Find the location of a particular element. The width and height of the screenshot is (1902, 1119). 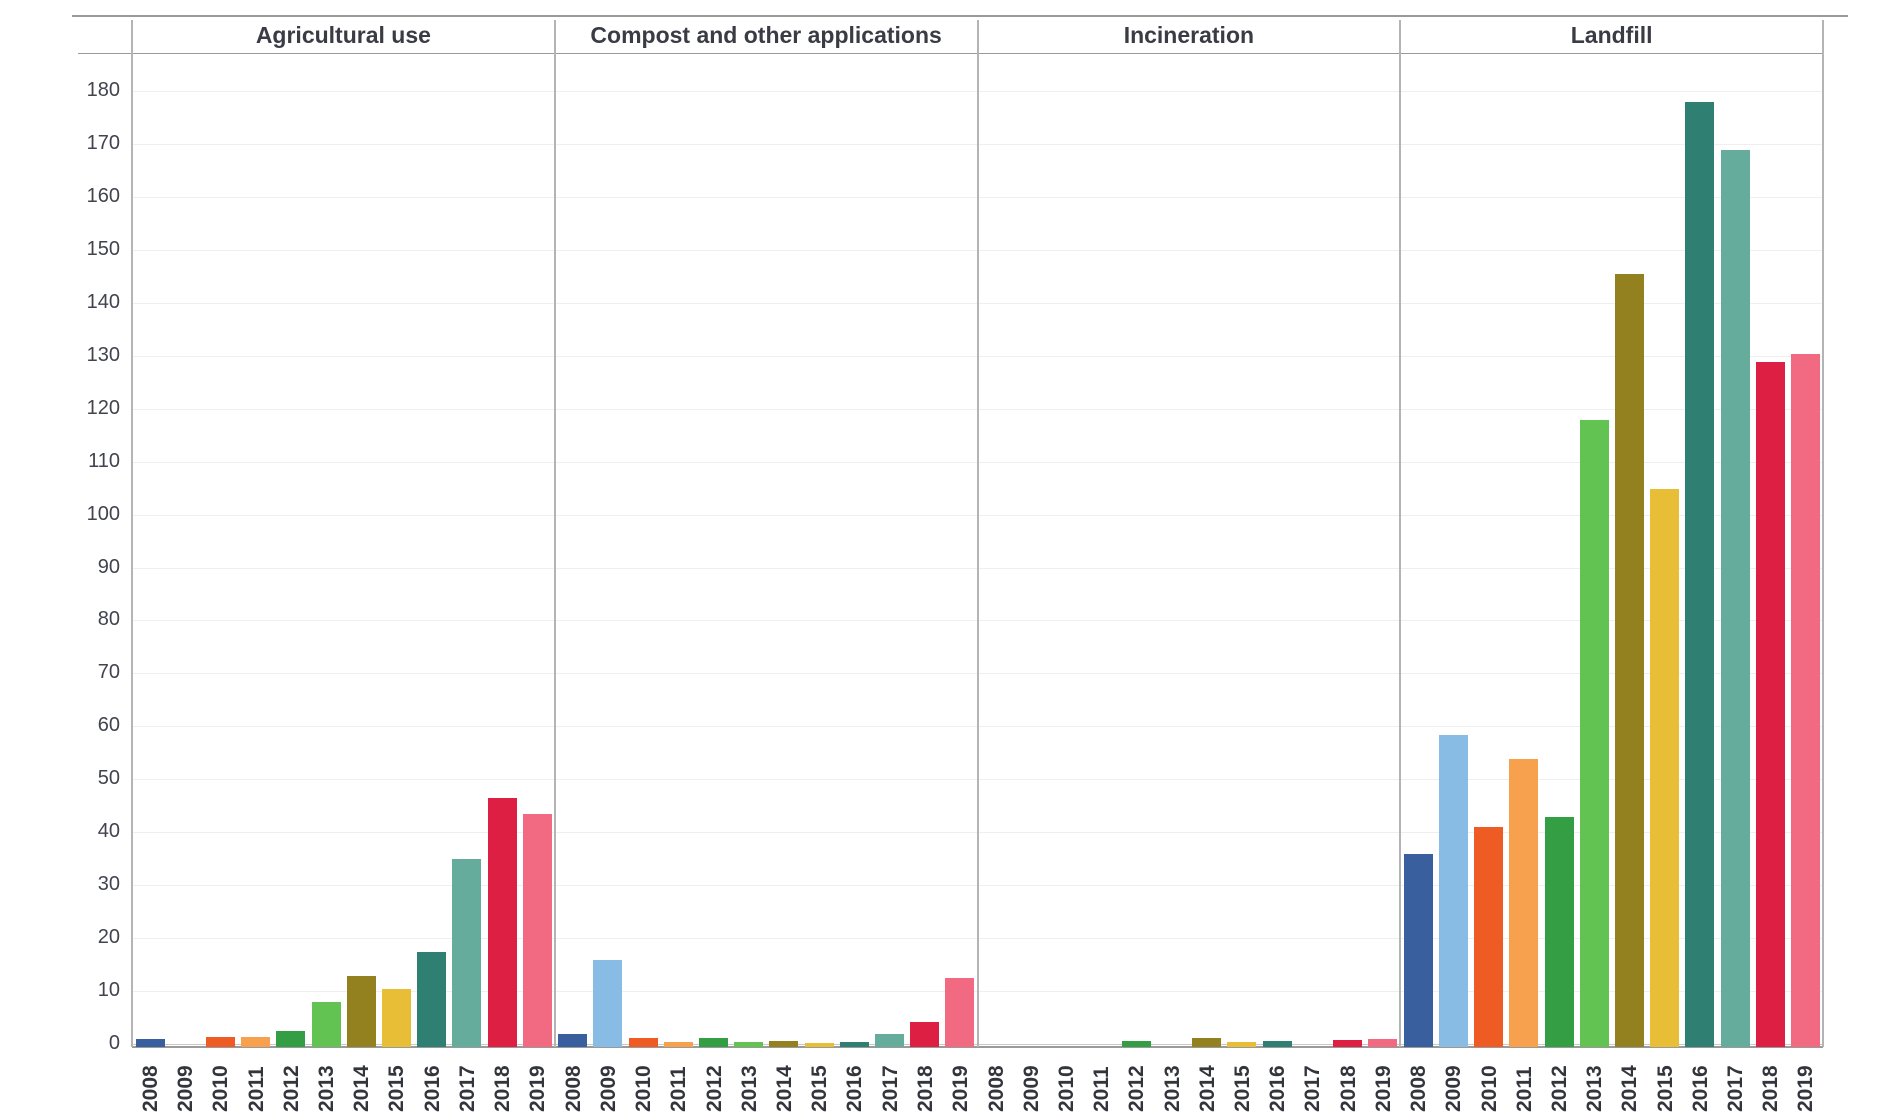

y-tick-label: 0 is located at coordinates (114, 1043).